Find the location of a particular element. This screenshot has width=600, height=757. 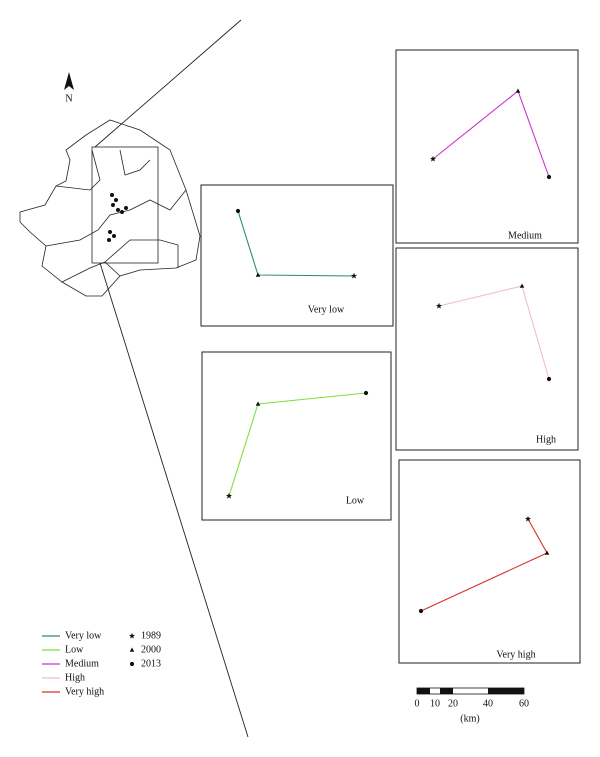

scale-tick-label: 60 is located at coordinates (524, 703).